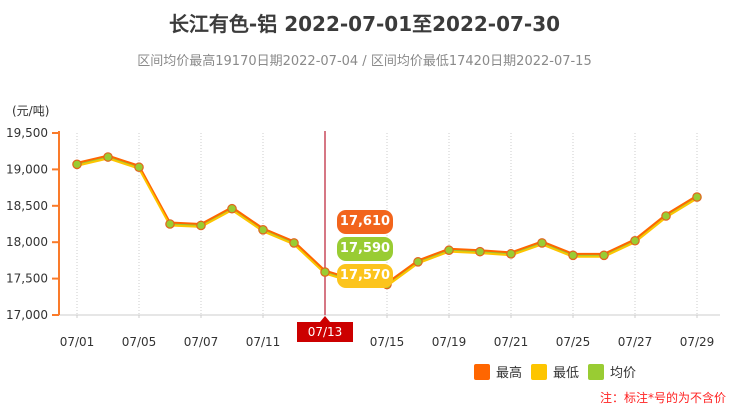 This screenshot has width=729, height=408. Describe the element at coordinates (201, 342) in the screenshot. I see `x-tick-label: 07/07` at that location.